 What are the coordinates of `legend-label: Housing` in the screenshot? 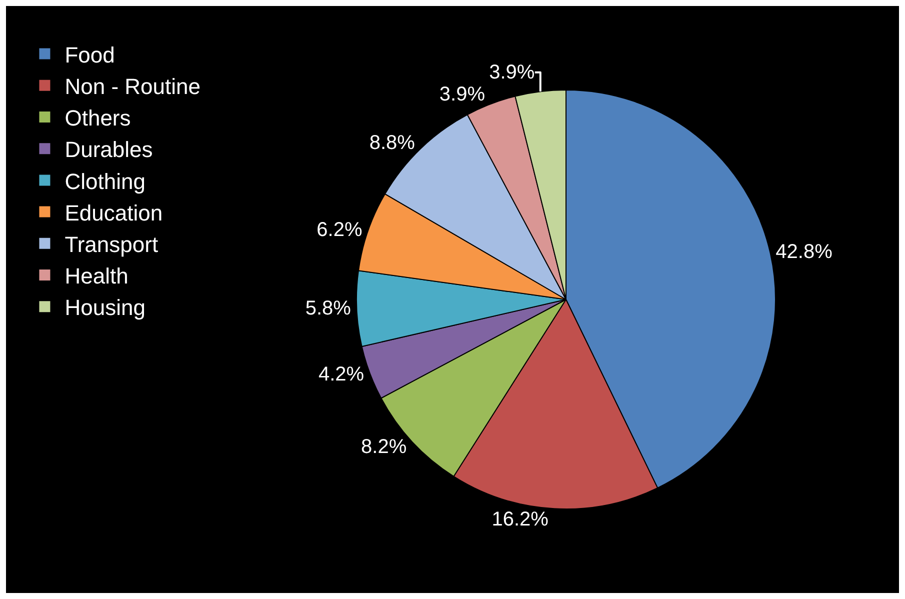 It's located at (105, 307).